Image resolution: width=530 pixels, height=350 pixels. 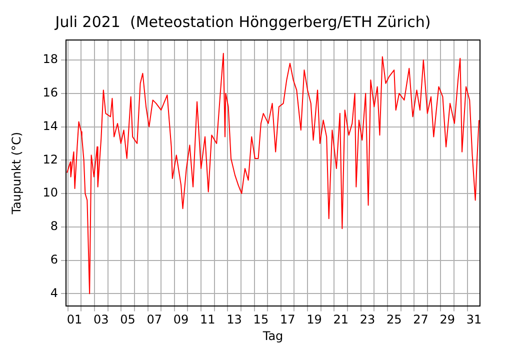 What do you see at coordinates (154, 319) in the screenshot?
I see `x-tick-label: 07` at bounding box center [154, 319].